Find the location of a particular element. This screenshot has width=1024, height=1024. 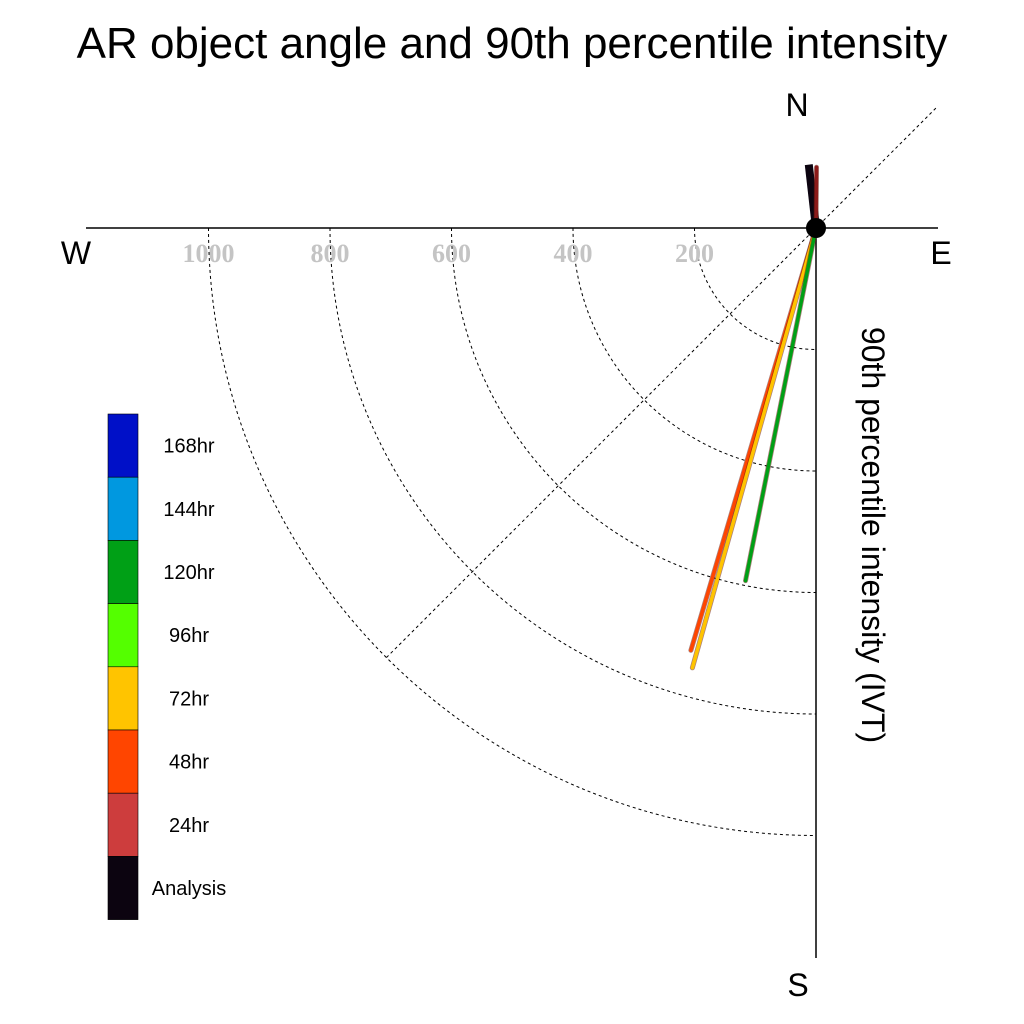

legend-label-96hr: 96hr is located at coordinates (189, 636).